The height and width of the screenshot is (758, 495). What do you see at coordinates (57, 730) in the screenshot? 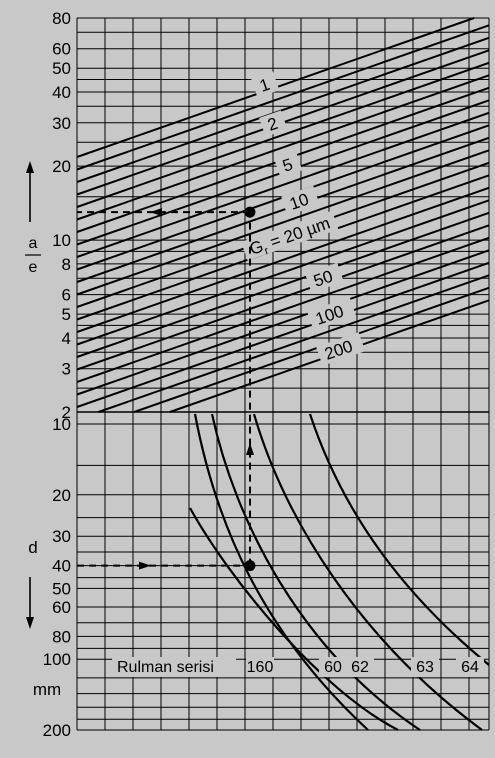
I see `bottom-tick-label: 200` at bounding box center [57, 730].